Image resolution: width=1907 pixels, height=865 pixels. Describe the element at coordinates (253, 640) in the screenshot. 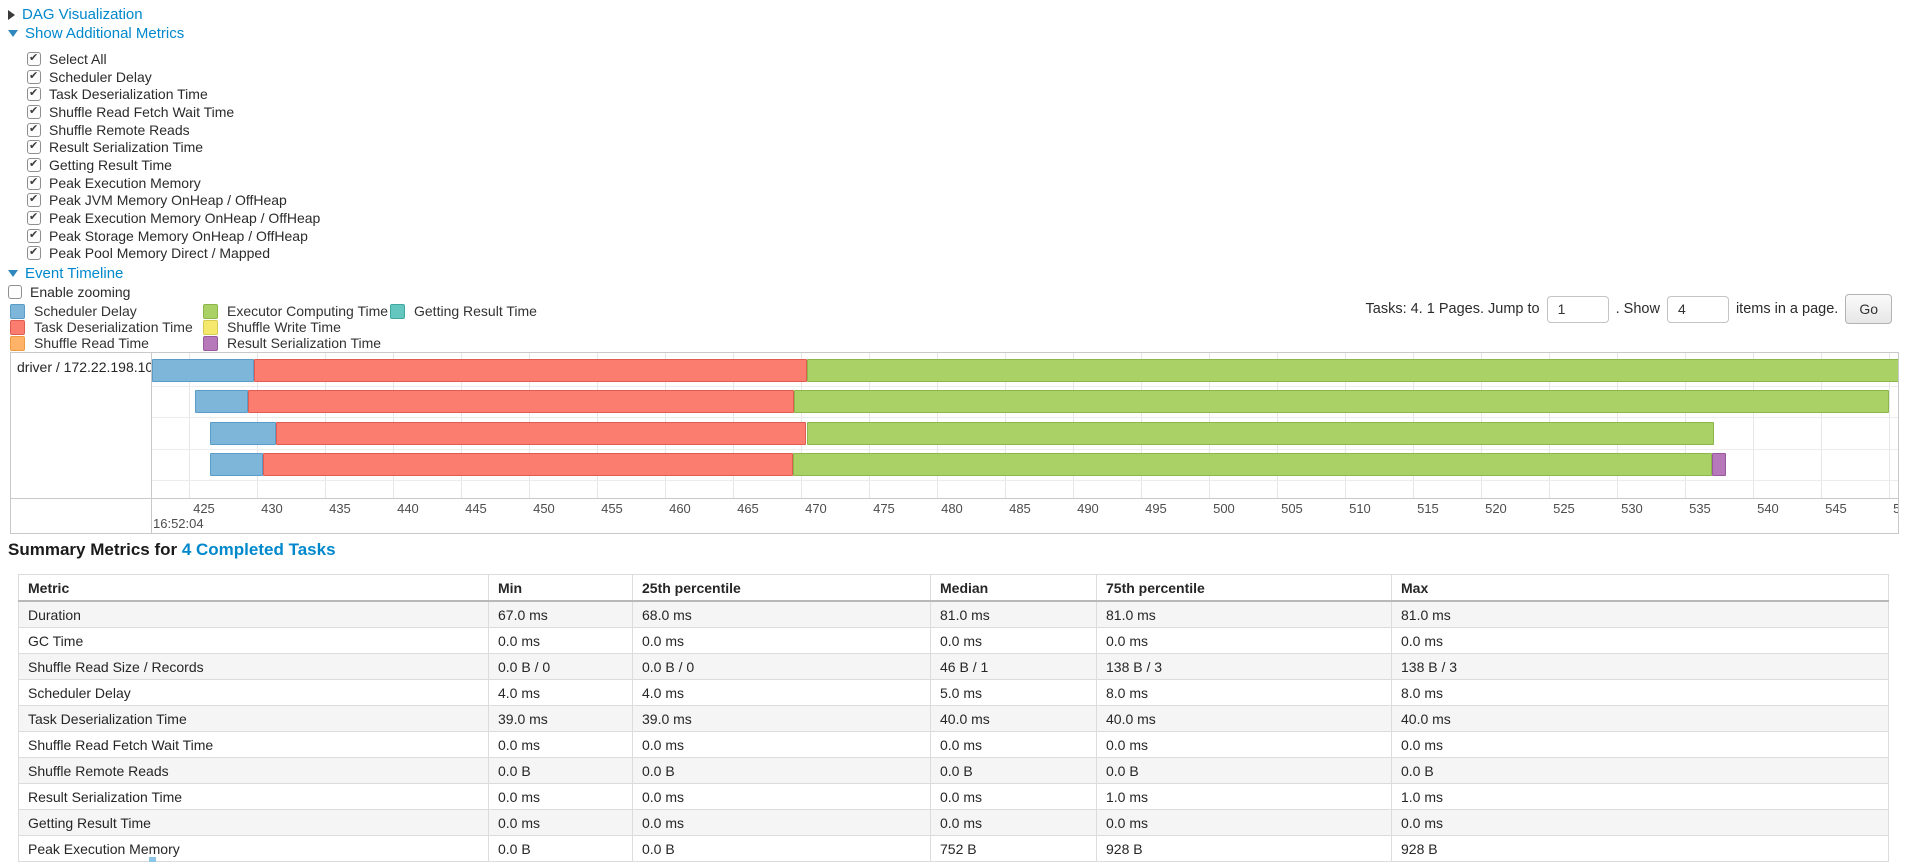

I see `summary-metric-name: GC Time` at that location.